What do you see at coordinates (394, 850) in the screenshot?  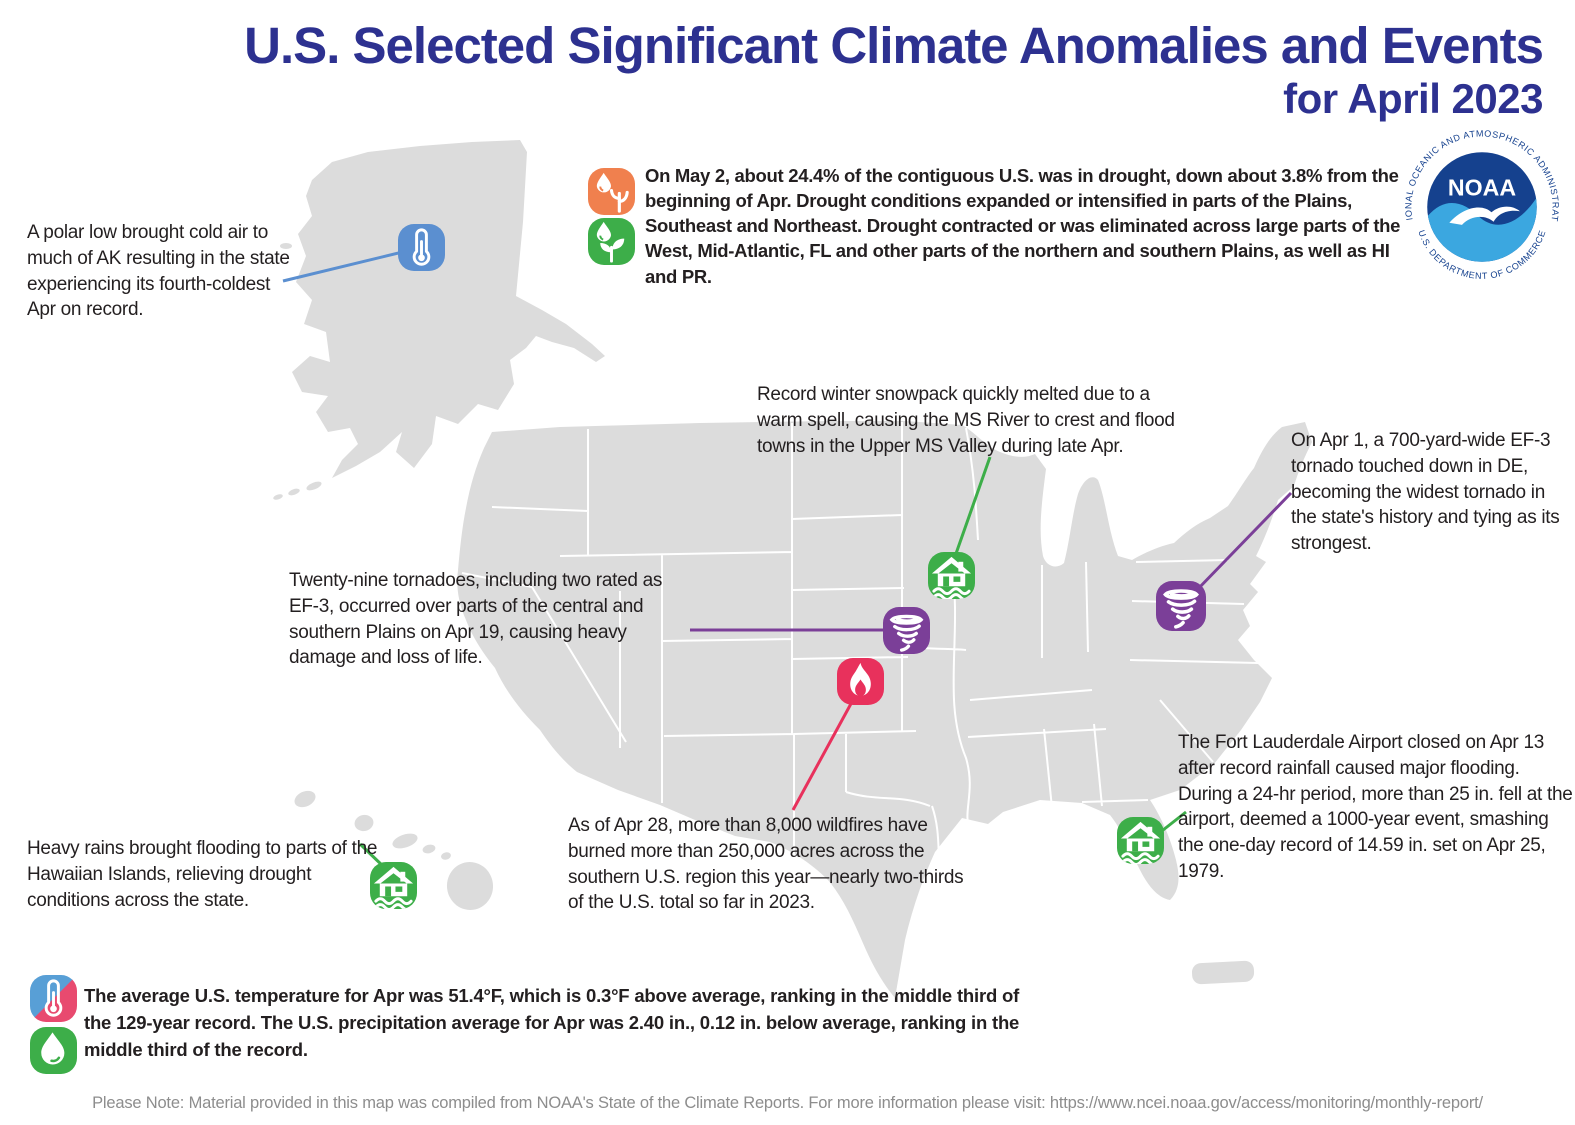 I see `map-hawaii` at bounding box center [394, 850].